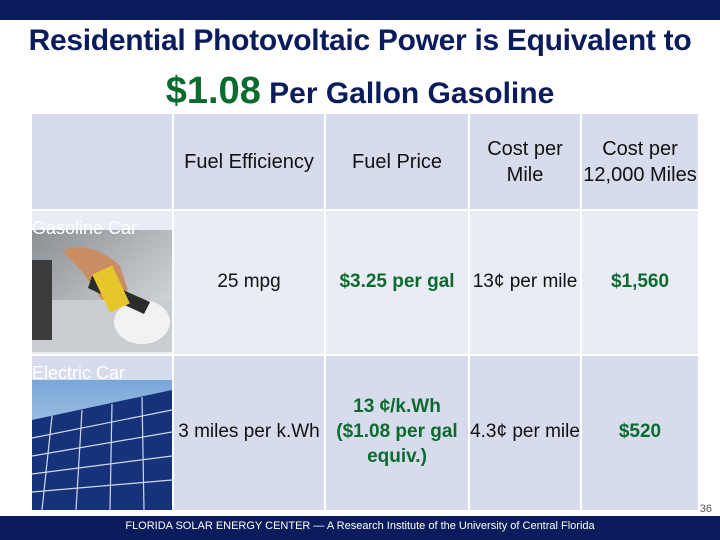  What do you see at coordinates (397, 162) in the screenshot?
I see `header-fuel-price: Fuel Price` at bounding box center [397, 162].